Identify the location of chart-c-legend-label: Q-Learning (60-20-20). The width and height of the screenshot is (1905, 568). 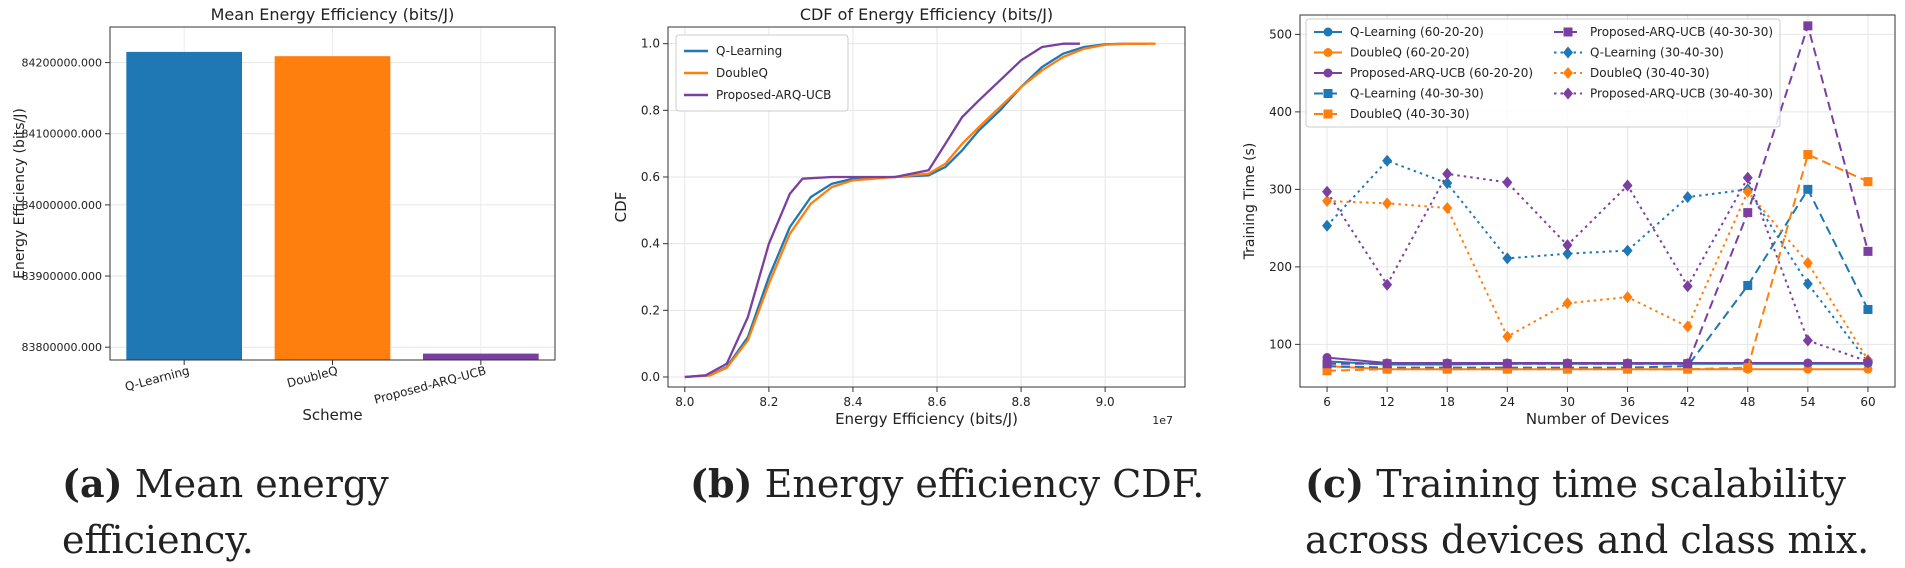
(1417, 32).